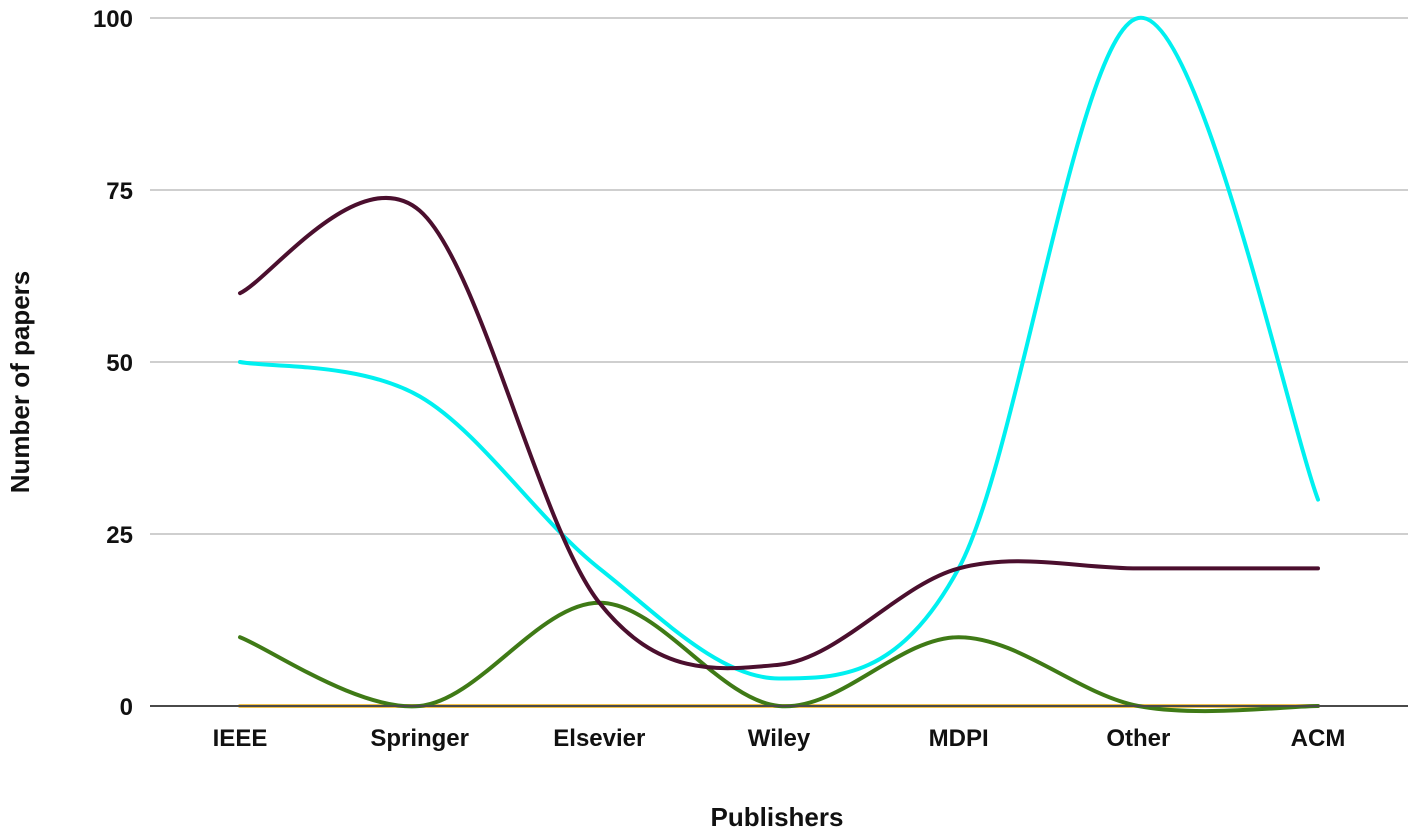  Describe the element at coordinates (419, 738) in the screenshot. I see `x-tick-label: Springer` at that location.